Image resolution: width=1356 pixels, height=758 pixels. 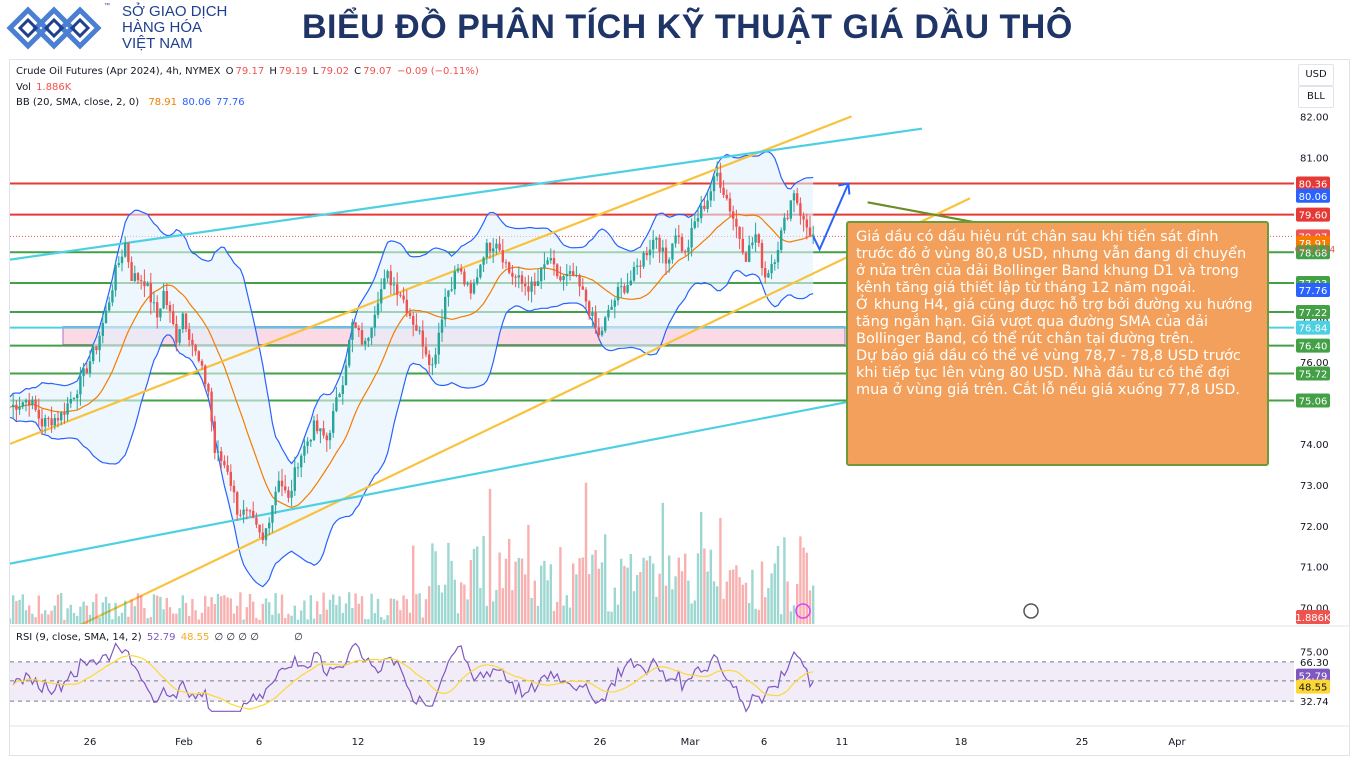 What do you see at coordinates (175, 11) in the screenshot?
I see `logo-line-1: SỞ GIAO DỊCH` at bounding box center [175, 11].